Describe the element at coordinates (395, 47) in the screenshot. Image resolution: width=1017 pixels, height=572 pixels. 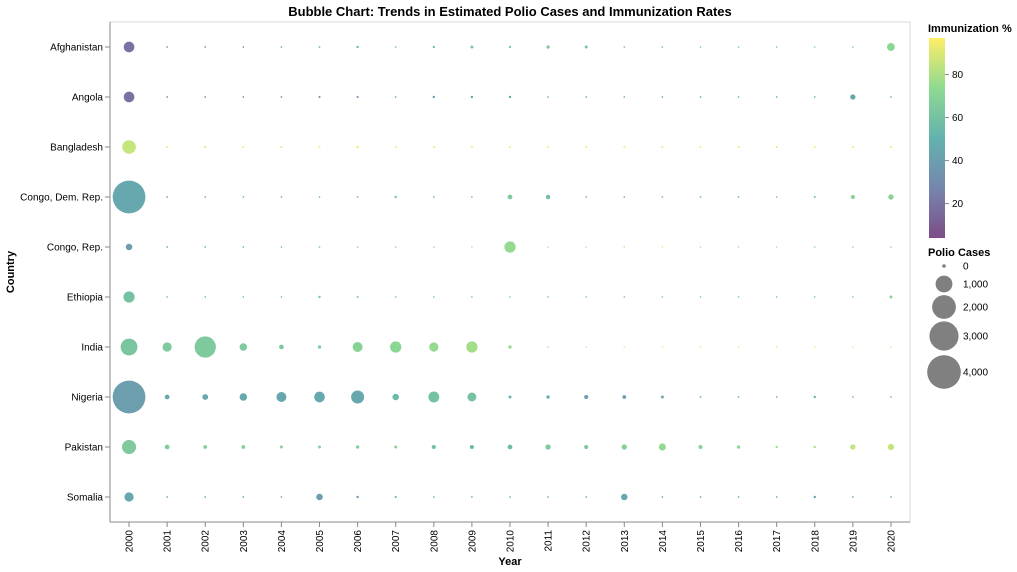
I see `bubble-afghanistan-2007` at that location.